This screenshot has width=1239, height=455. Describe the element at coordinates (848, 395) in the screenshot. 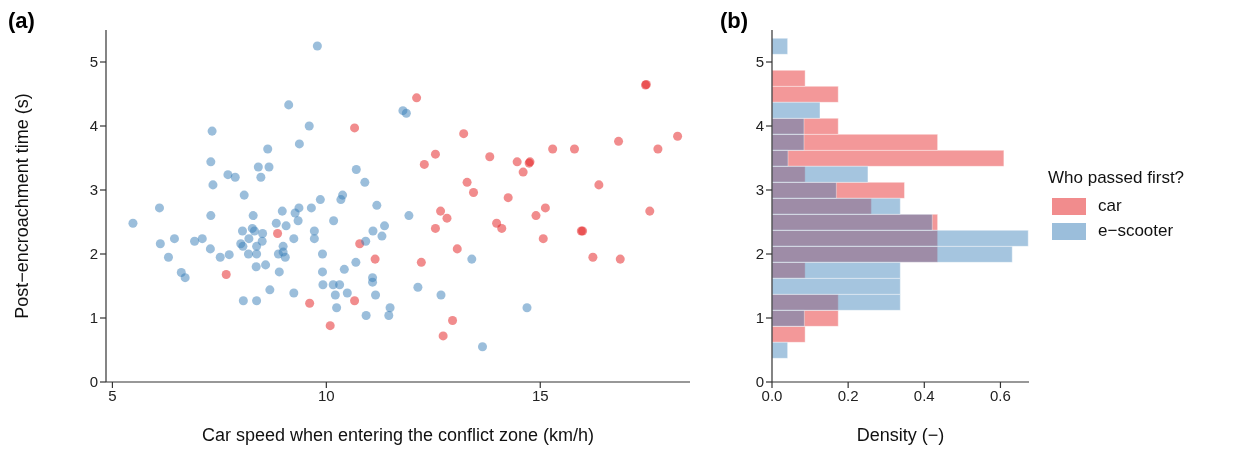

I see `x-tick-label: 0.2` at that location.